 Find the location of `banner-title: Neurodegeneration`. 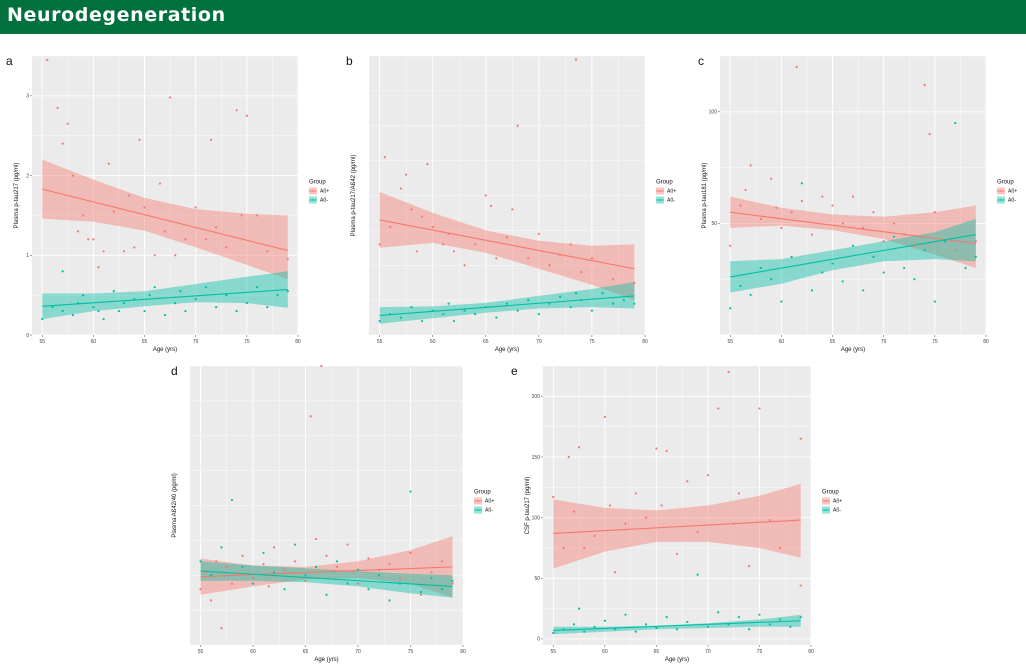

banner-title: Neurodegeneration is located at coordinates (116, 15).